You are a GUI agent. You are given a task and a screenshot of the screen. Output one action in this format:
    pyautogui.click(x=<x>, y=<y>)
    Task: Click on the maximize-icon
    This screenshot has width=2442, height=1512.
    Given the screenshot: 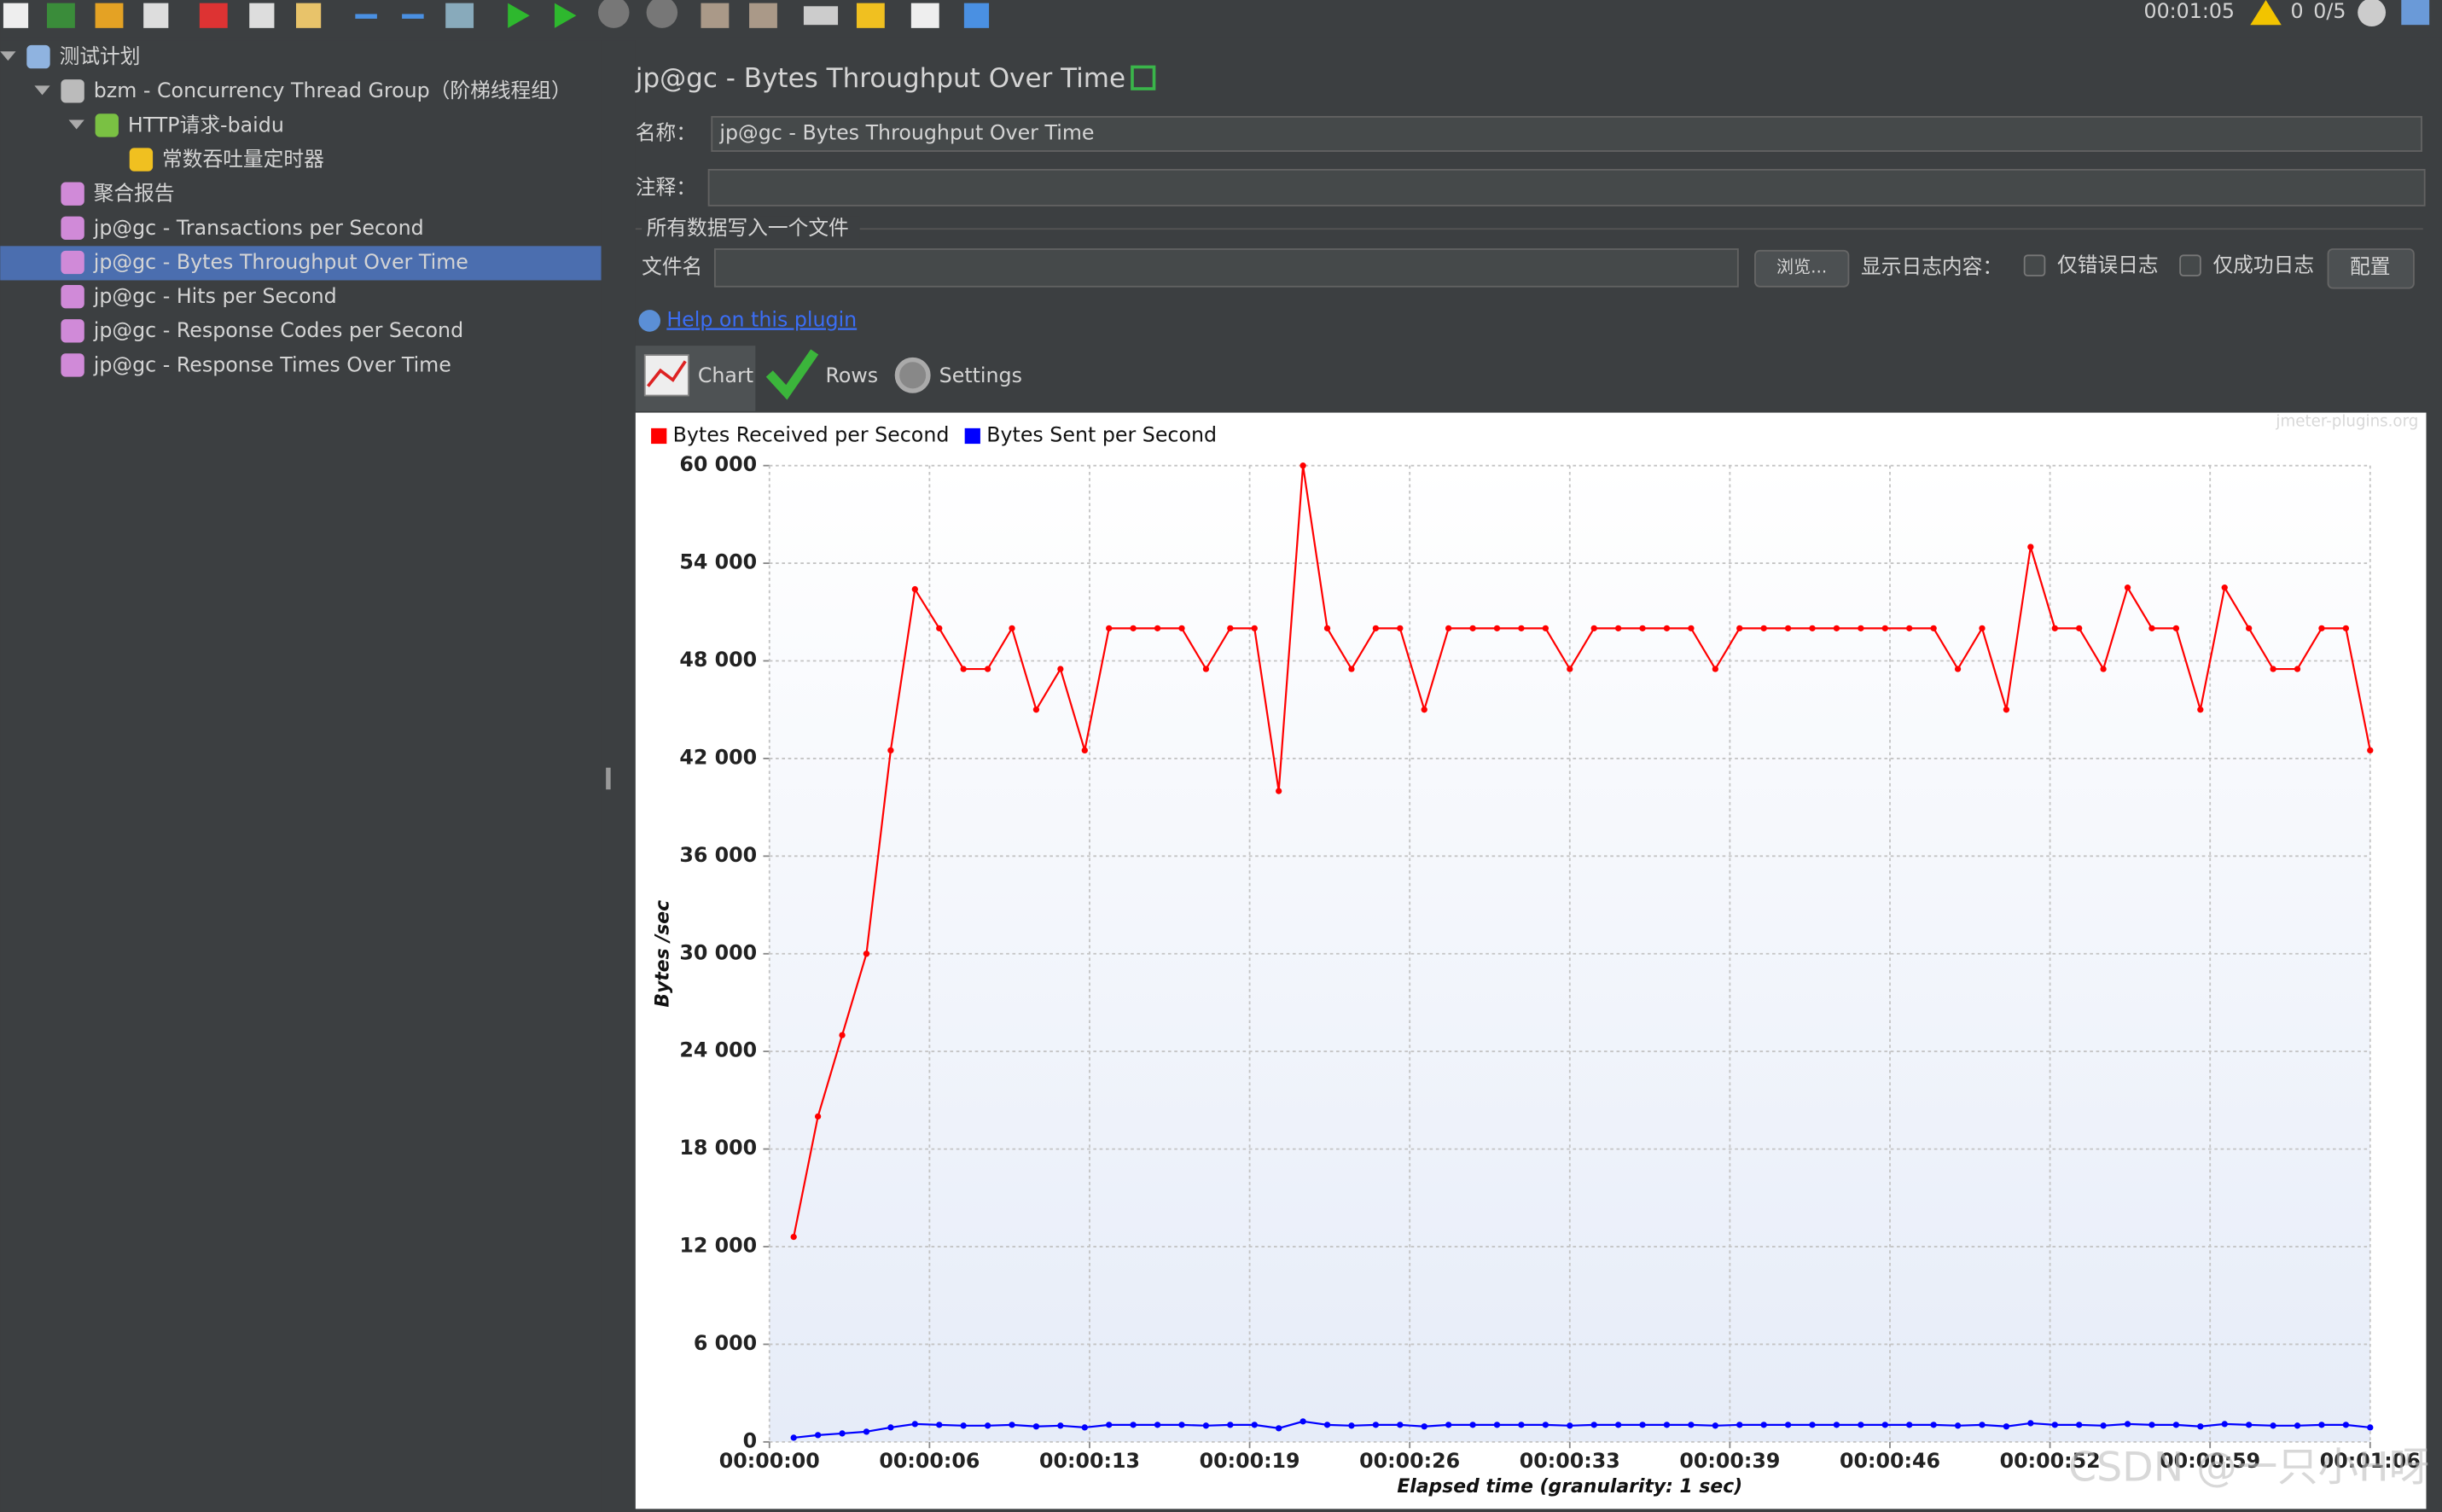 What is the action you would take?
    pyautogui.click(x=1143, y=77)
    